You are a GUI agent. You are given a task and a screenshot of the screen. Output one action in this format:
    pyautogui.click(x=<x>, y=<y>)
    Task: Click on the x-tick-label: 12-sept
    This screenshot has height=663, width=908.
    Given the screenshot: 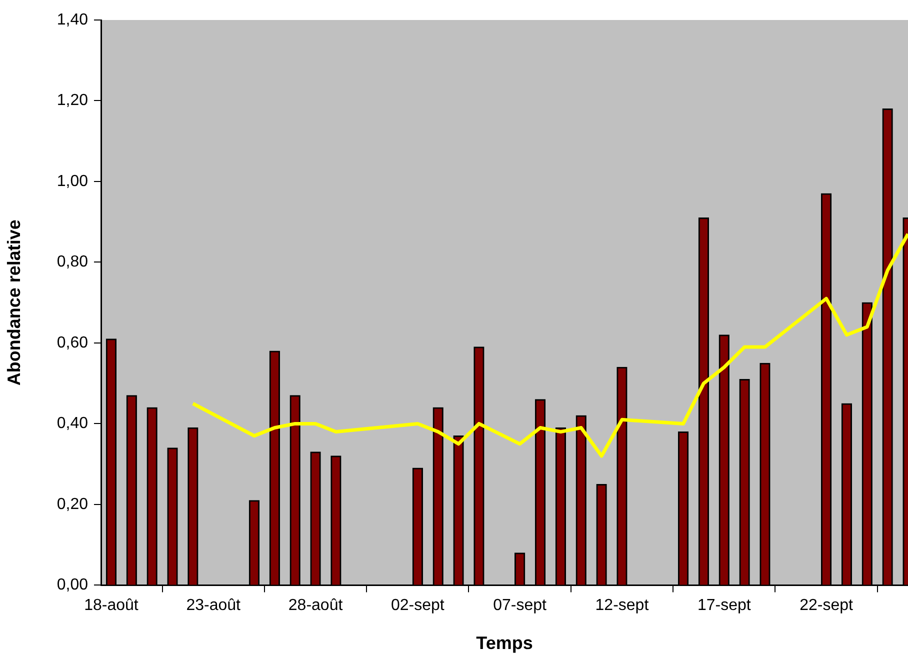 What is the action you would take?
    pyautogui.click(x=622, y=605)
    